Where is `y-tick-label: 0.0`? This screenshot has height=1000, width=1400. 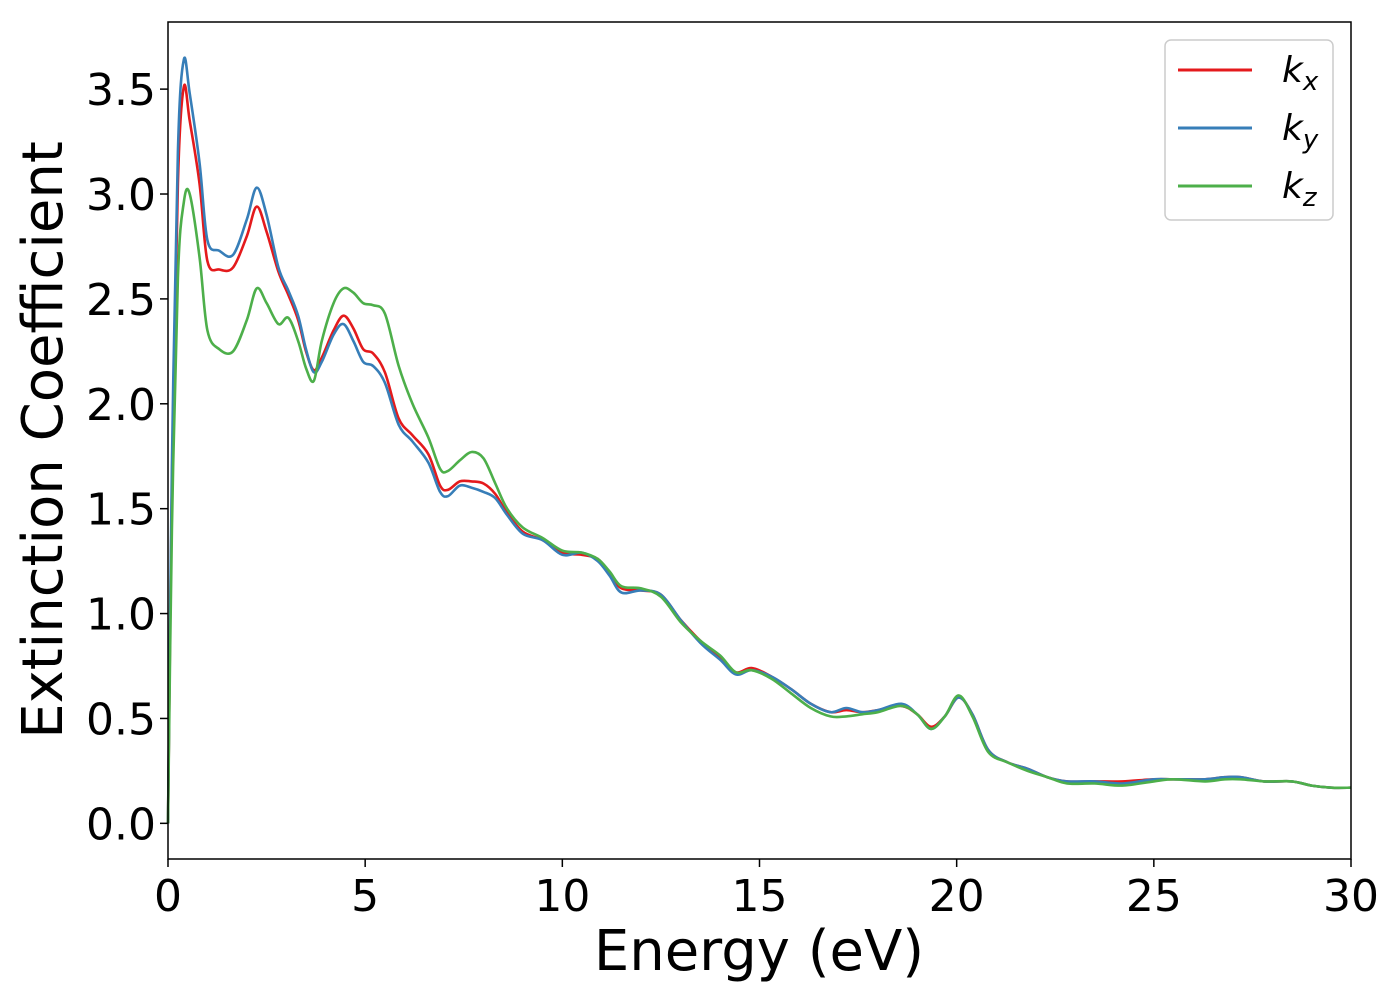 y-tick-label: 0.0 is located at coordinates (121, 824).